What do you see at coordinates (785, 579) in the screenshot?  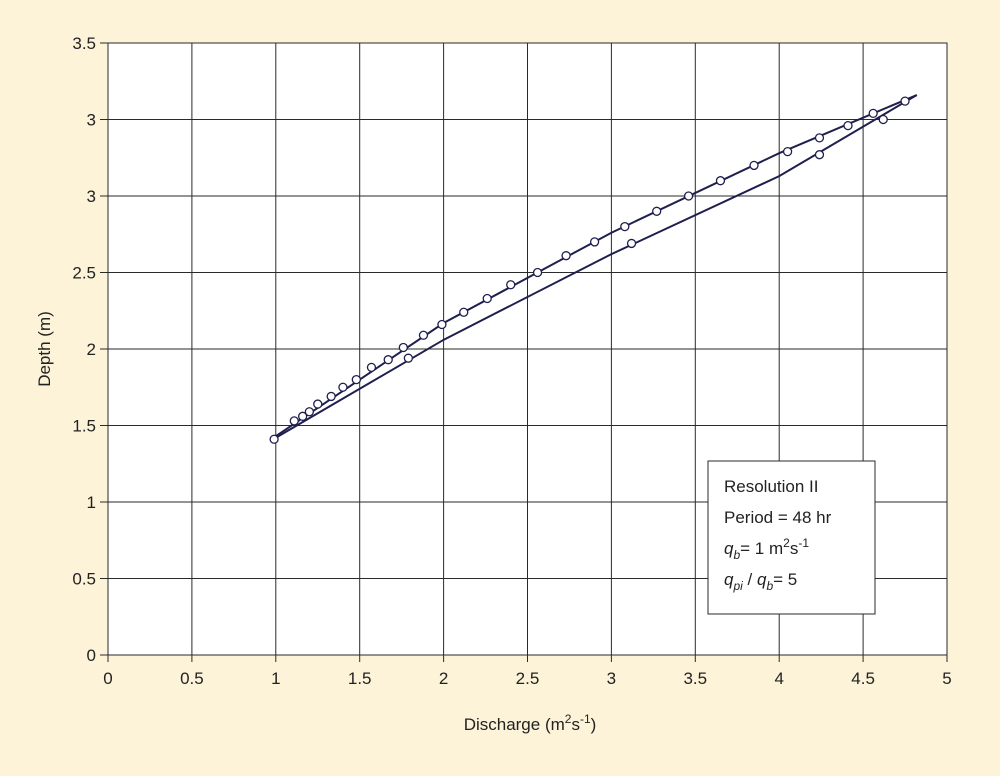 I see `text-part: = 5` at bounding box center [785, 579].